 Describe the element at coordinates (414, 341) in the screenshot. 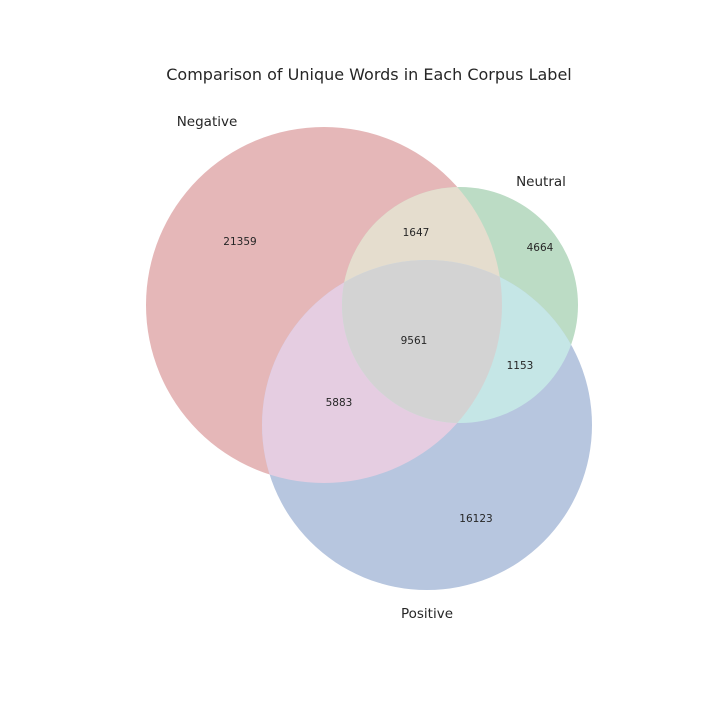

I see `all-three-count: 9561` at that location.